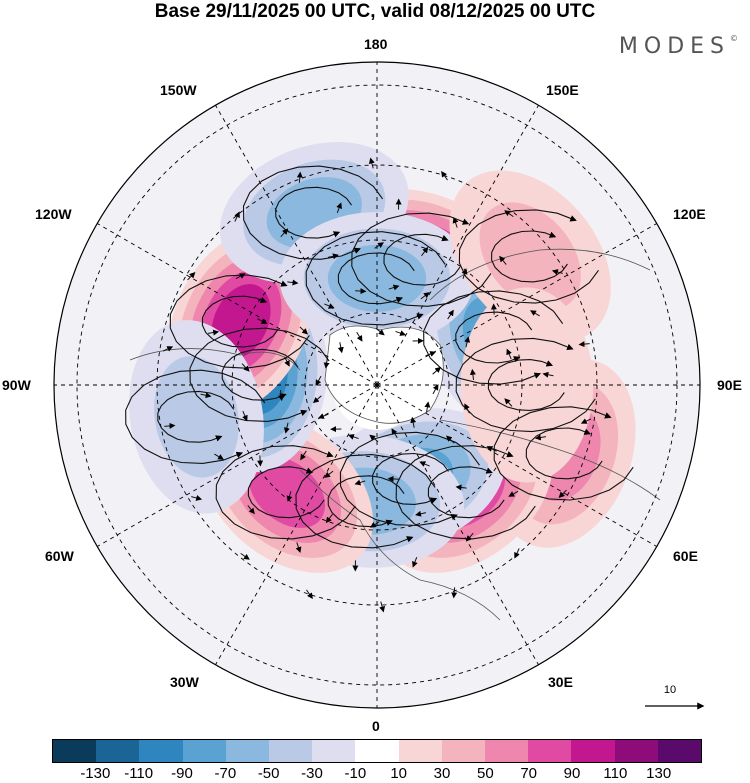 This screenshot has height=783, width=750. Describe the element at coordinates (560, 682) in the screenshot. I see `label-30e: 30E` at that location.